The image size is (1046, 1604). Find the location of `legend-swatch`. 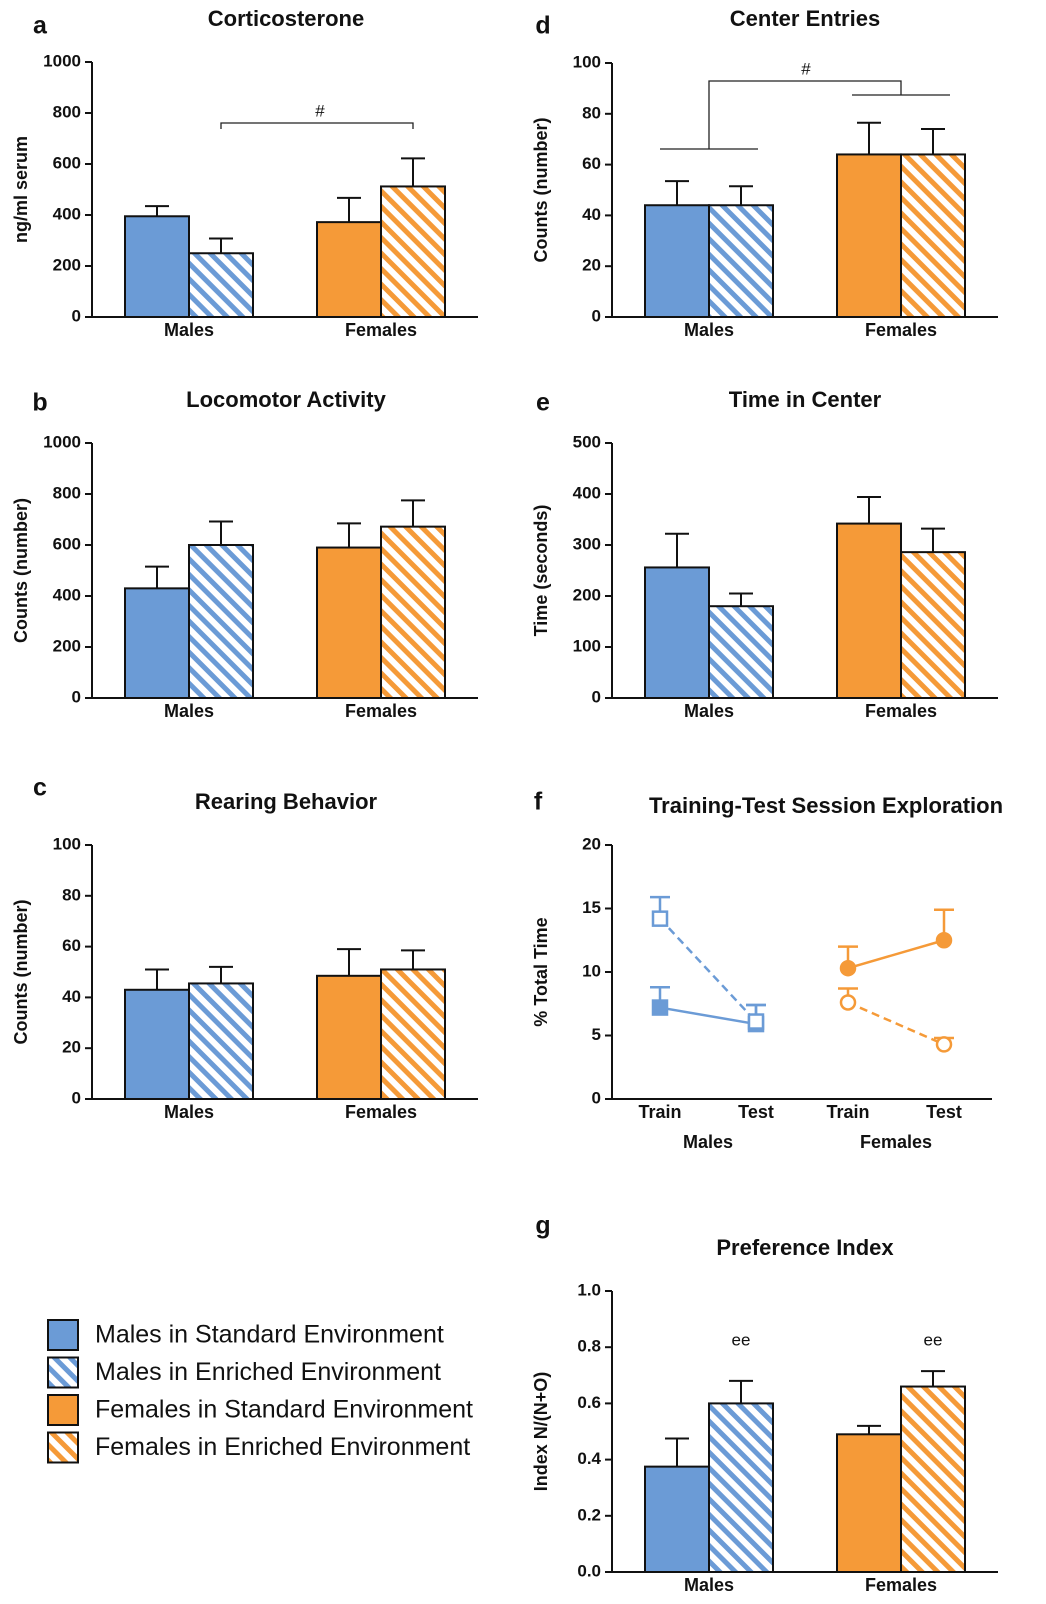

legend-swatch is located at coordinates (63, 1335).